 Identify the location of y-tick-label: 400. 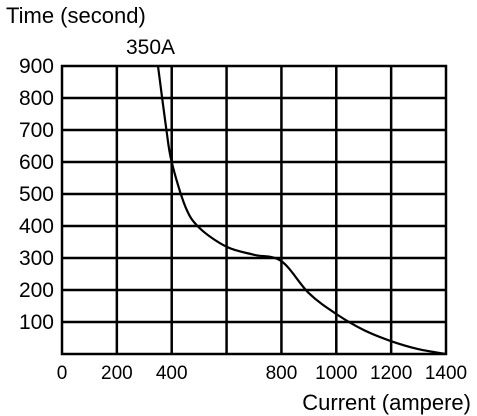
(36, 226).